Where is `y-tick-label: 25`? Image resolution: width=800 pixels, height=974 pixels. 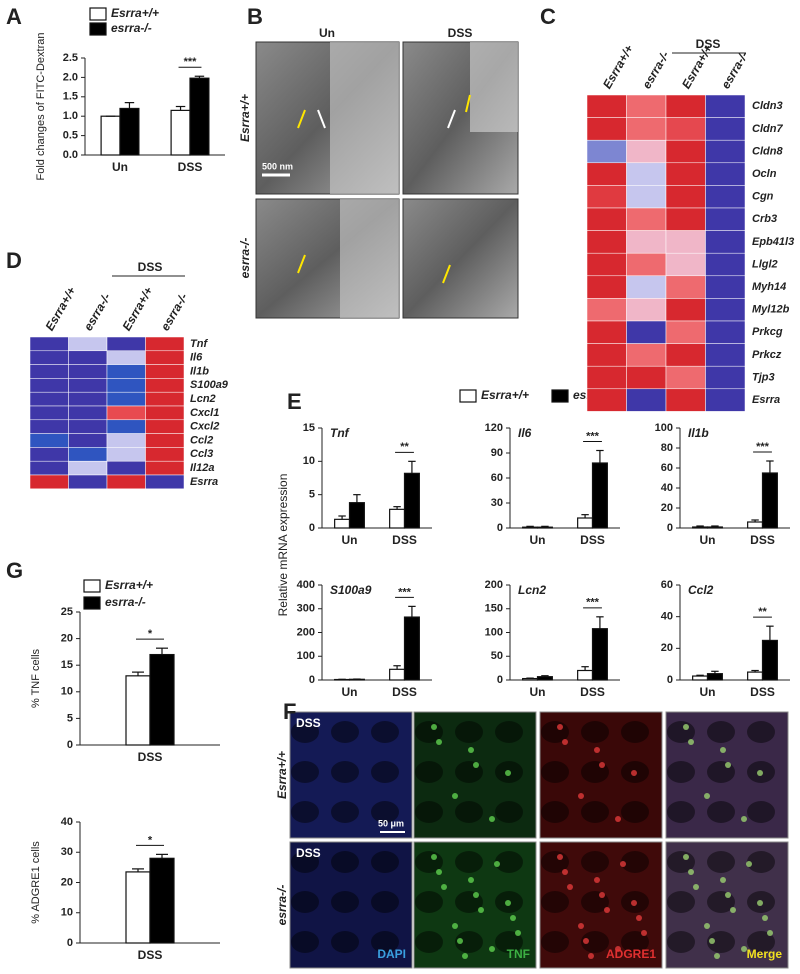
y-tick-label: 25 is located at coordinates (67, 612).